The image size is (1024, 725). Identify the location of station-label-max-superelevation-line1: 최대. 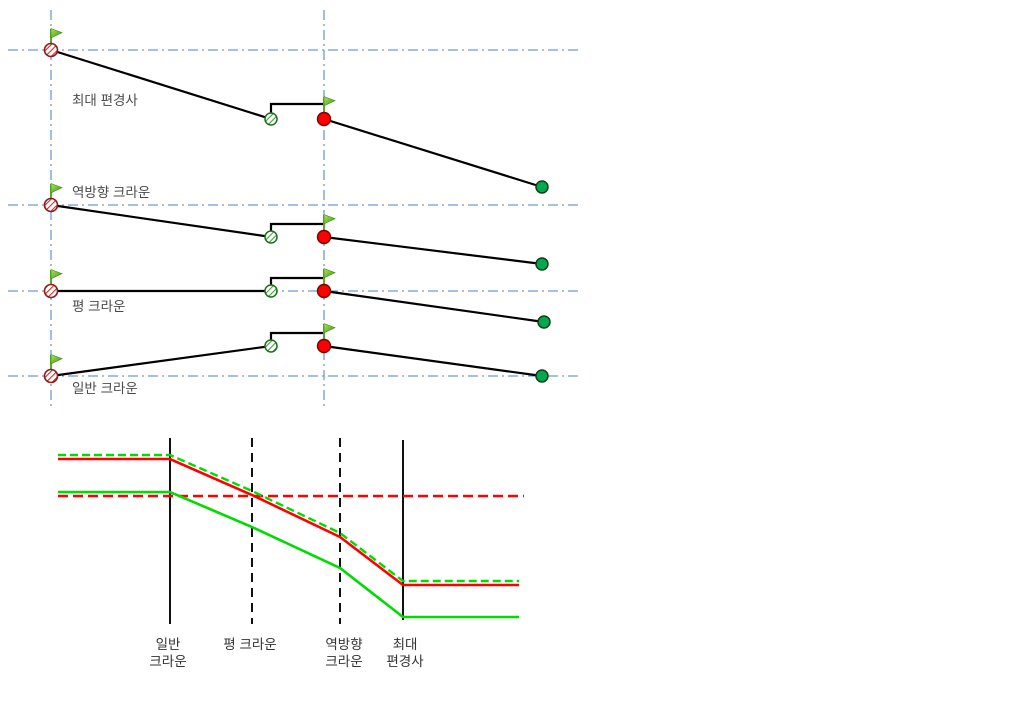
(405, 644).